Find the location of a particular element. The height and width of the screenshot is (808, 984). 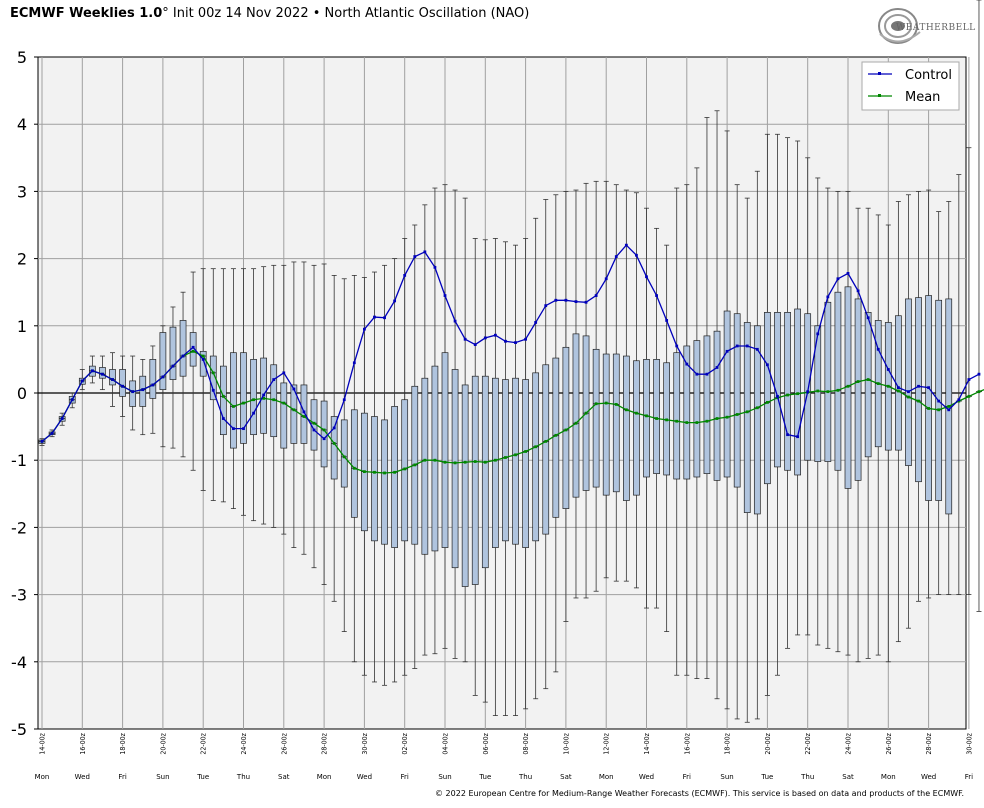

x-day-label: Tue is located at coordinates (484, 777).